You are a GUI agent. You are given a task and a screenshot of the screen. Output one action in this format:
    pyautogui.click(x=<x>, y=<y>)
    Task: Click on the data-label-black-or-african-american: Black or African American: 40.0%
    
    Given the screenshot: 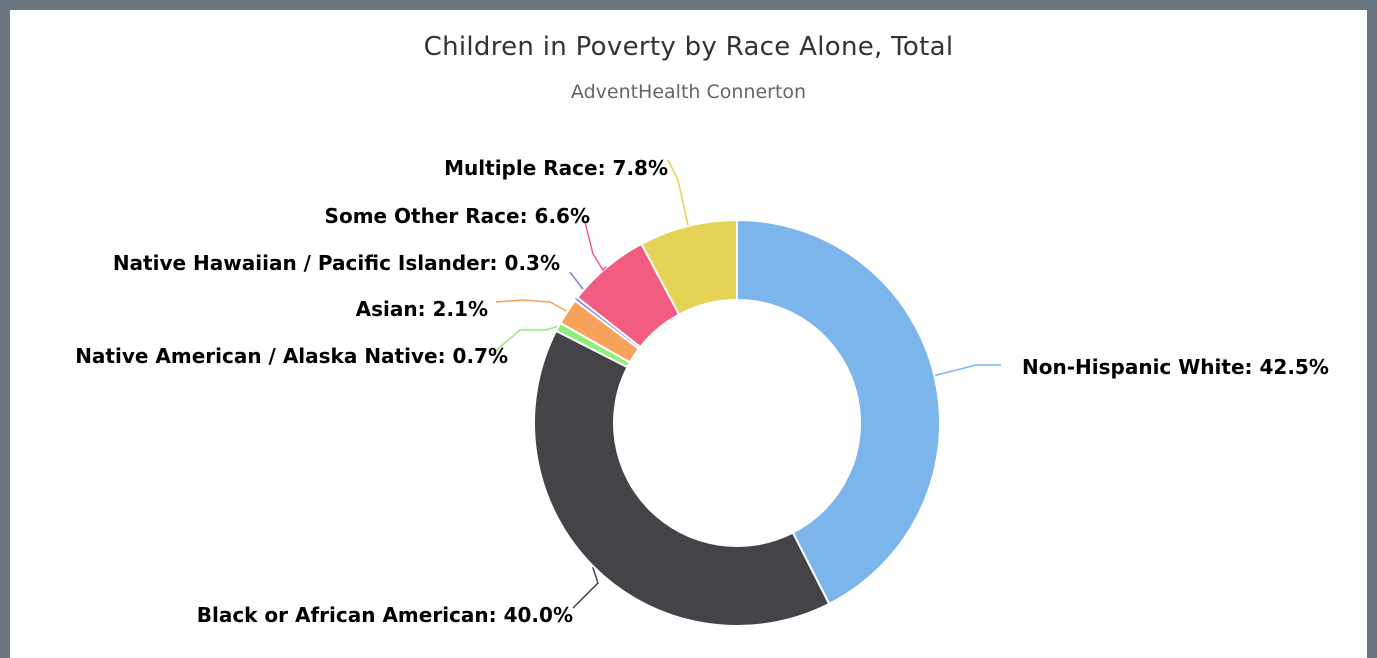 What is the action you would take?
    pyautogui.click(x=385, y=615)
    